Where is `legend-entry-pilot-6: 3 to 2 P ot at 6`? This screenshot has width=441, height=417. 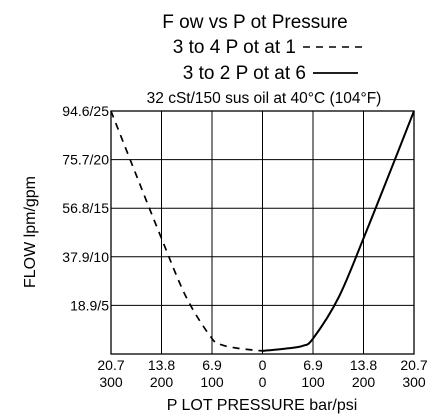
legend-entry-pilot-6: 3 to 2 P ot at 6 is located at coordinates (244, 73).